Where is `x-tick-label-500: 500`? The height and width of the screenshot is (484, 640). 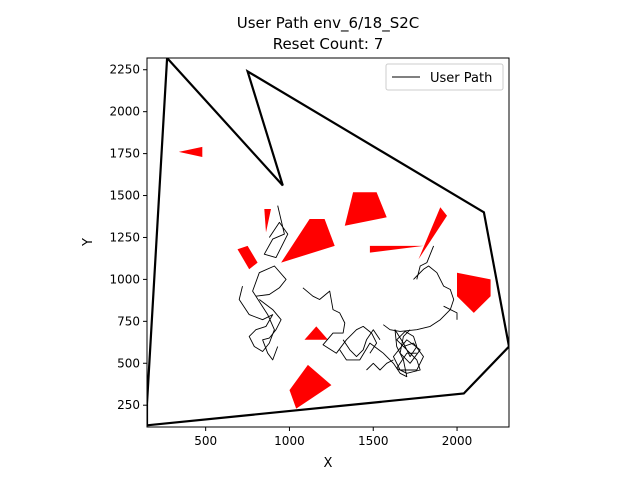 x-tick-label-500: 500 is located at coordinates (205, 441).